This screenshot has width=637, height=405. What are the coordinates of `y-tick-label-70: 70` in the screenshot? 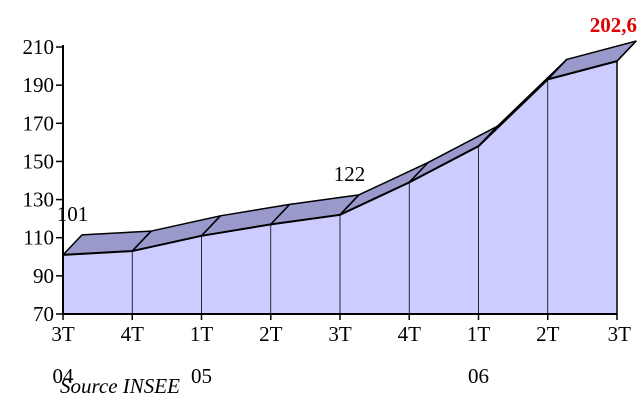 It's located at (43, 314).